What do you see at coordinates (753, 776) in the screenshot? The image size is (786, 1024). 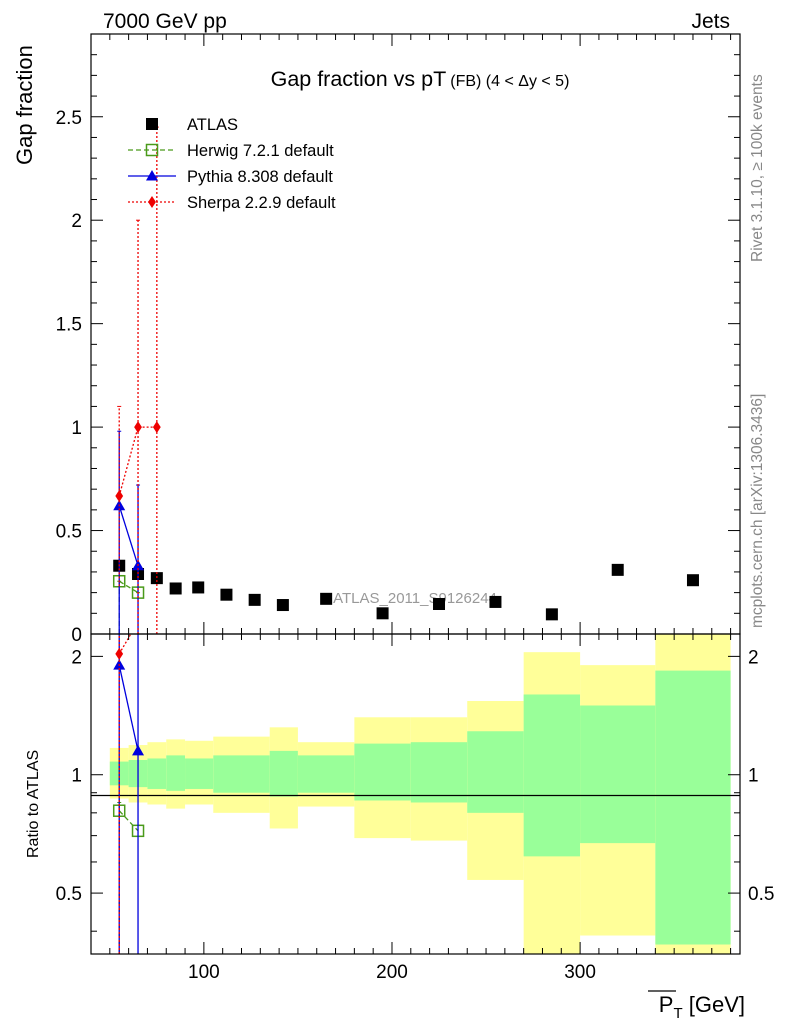 I see `ratio-y-tick-label-right-1: 1` at bounding box center [753, 776].